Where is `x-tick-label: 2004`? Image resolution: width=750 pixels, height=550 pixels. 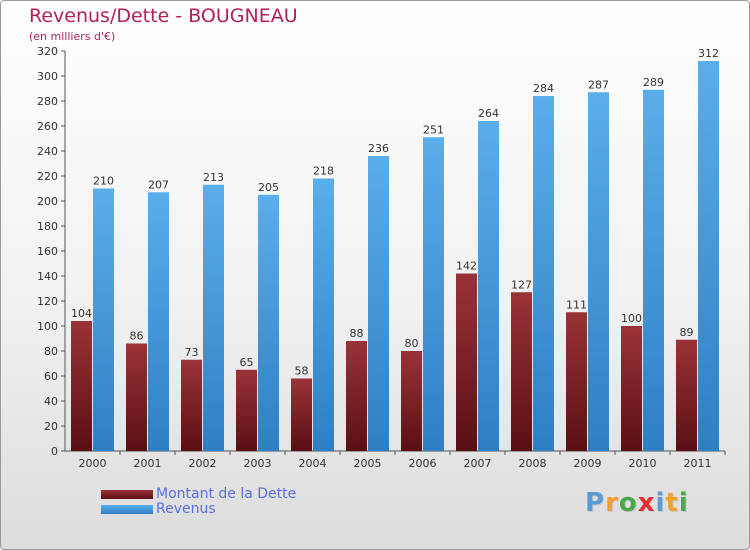
x-tick-label: 2004 is located at coordinates (313, 463).